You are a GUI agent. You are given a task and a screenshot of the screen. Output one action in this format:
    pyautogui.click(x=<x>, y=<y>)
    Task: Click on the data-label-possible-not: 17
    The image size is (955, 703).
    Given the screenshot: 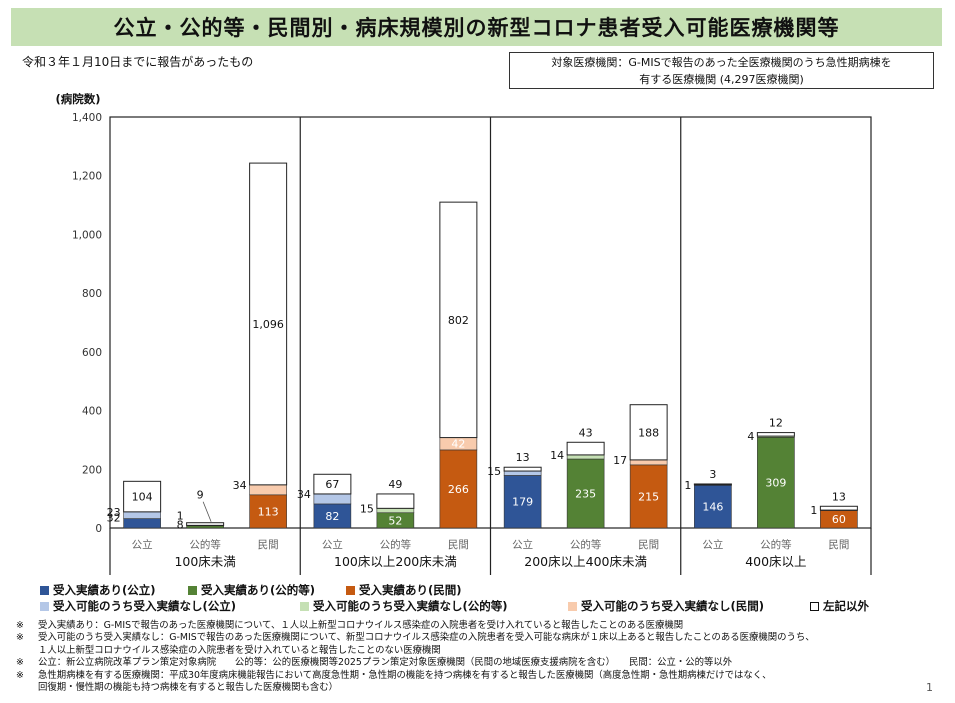 What is the action you would take?
    pyautogui.click(x=620, y=460)
    